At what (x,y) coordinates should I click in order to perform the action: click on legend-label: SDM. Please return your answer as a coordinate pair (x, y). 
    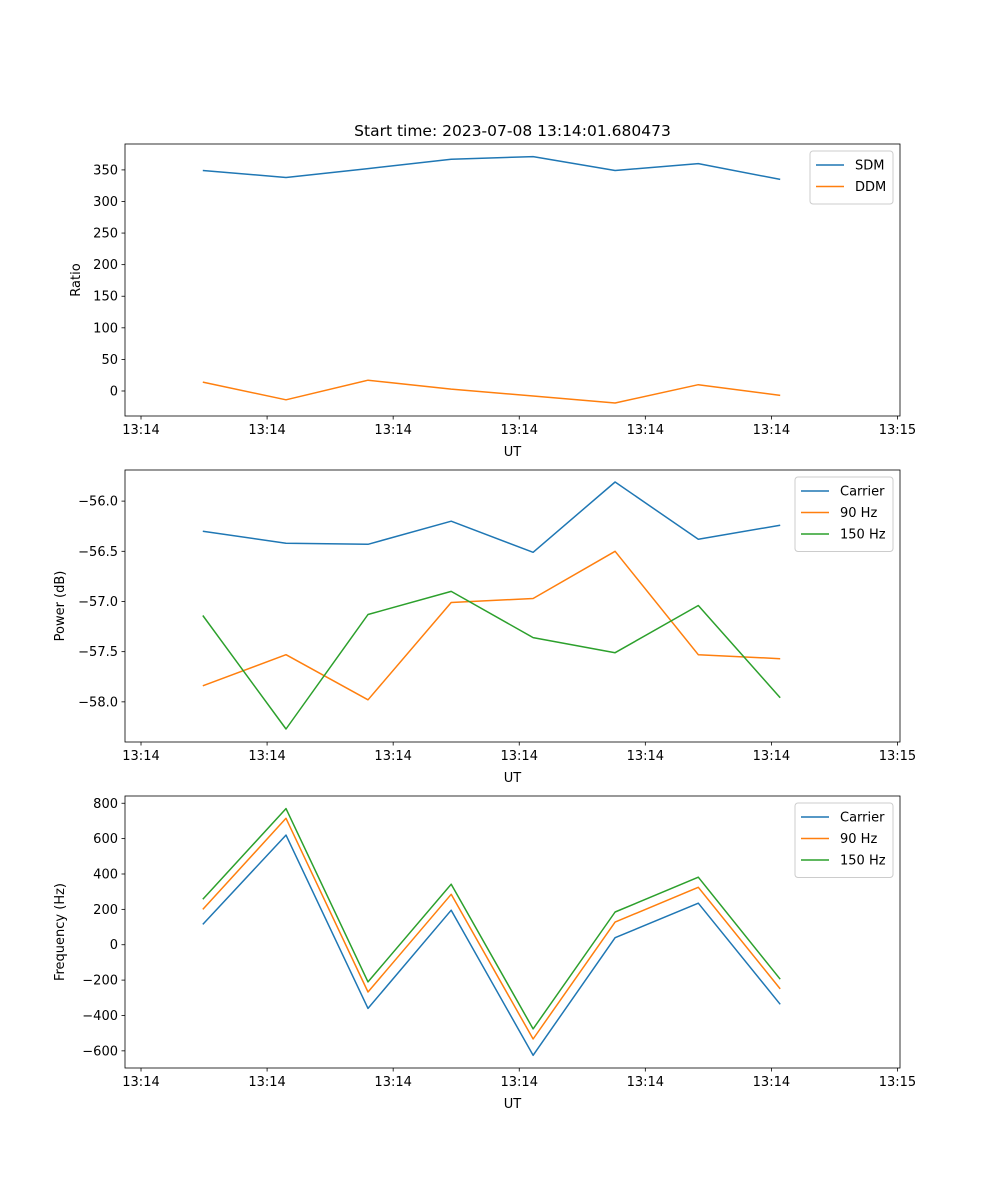
    Looking at the image, I should click on (869, 166).